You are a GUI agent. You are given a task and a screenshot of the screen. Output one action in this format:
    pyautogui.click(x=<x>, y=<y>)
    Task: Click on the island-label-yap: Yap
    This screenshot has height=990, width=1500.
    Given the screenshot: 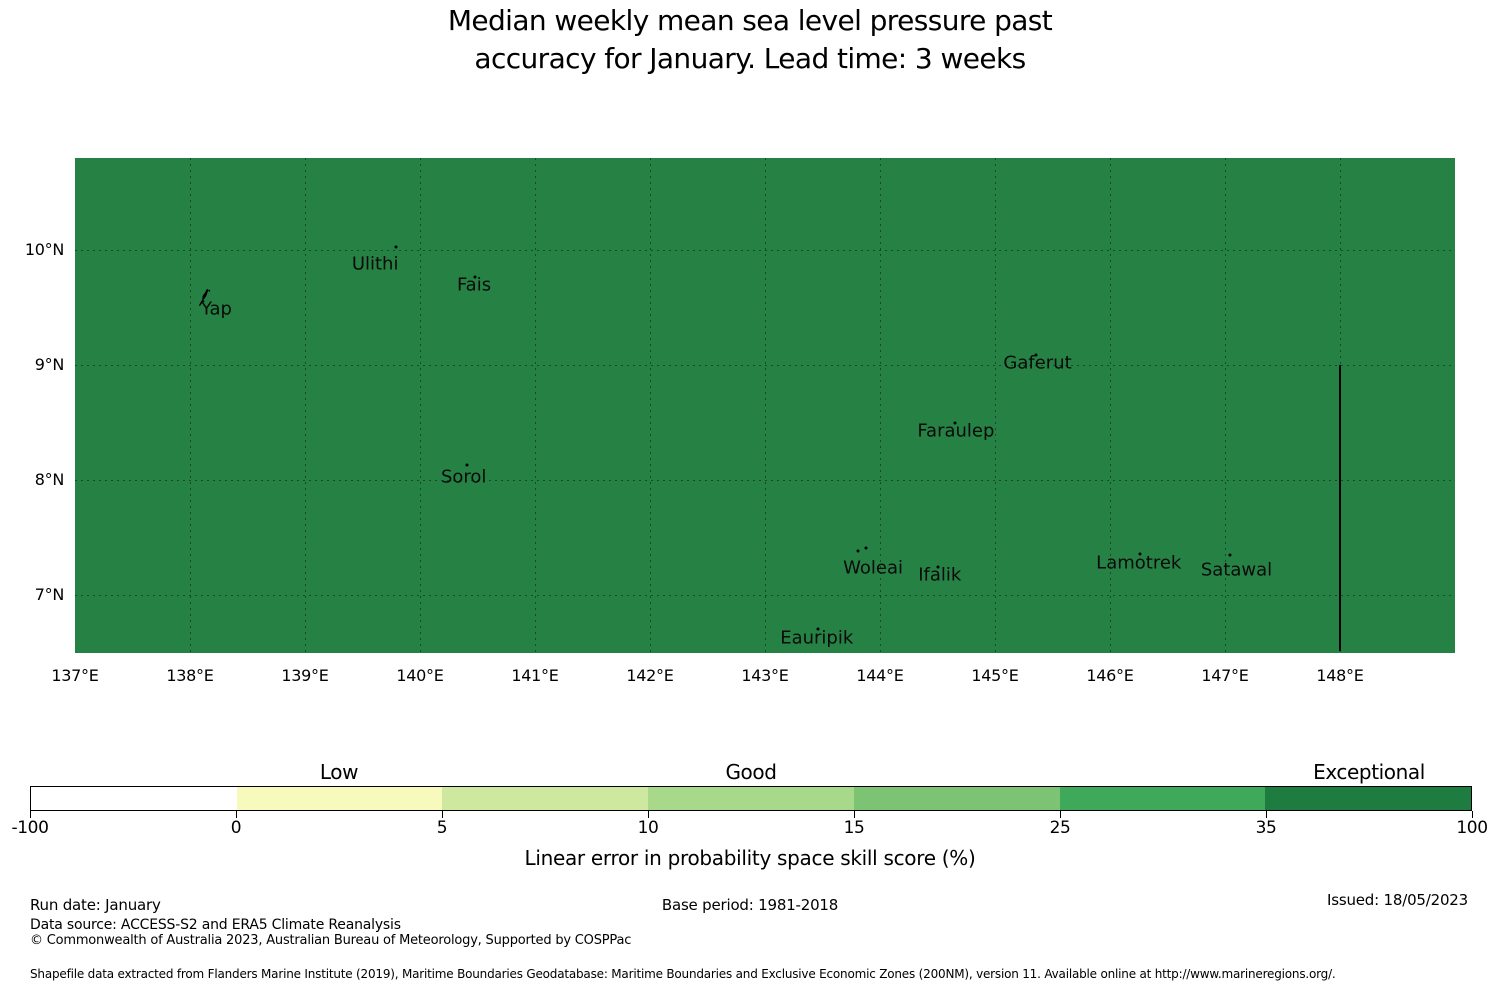 What is the action you would take?
    pyautogui.click(x=216, y=309)
    